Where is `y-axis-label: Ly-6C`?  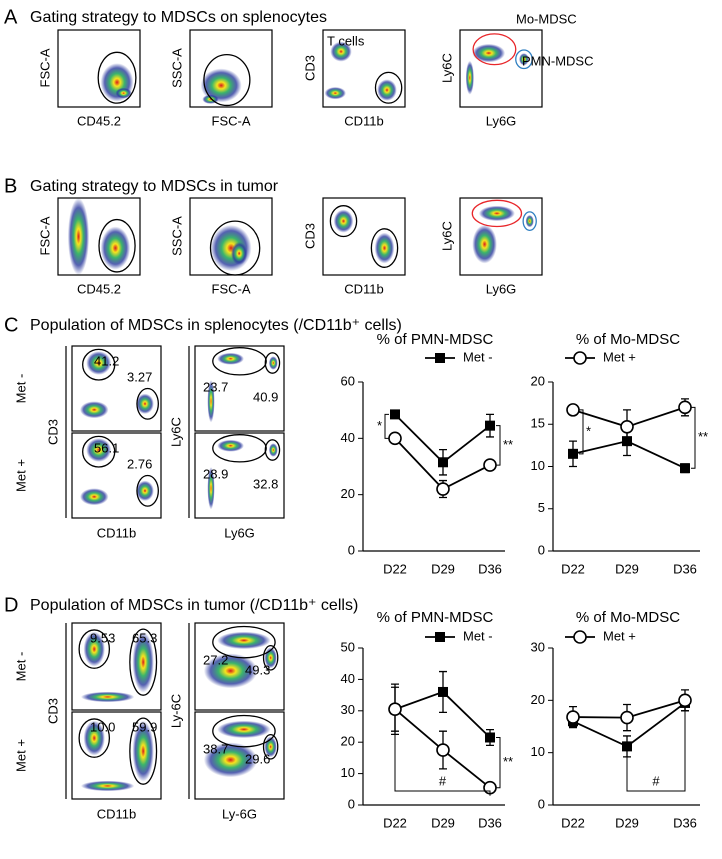
y-axis-label: Ly-6C is located at coordinates (175, 711).